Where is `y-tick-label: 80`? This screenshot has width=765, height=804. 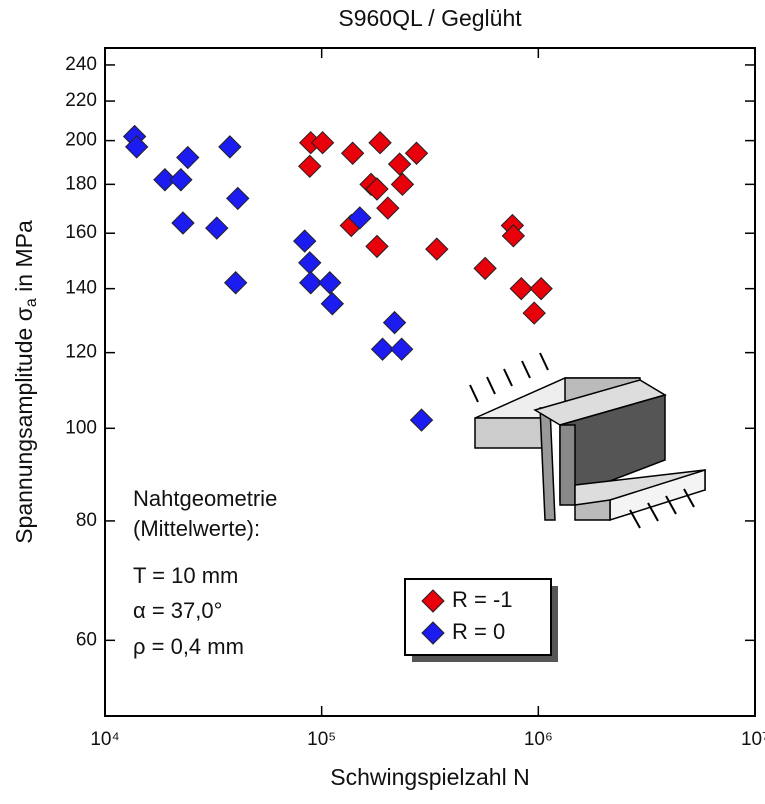 y-tick-label: 80 is located at coordinates (86, 520).